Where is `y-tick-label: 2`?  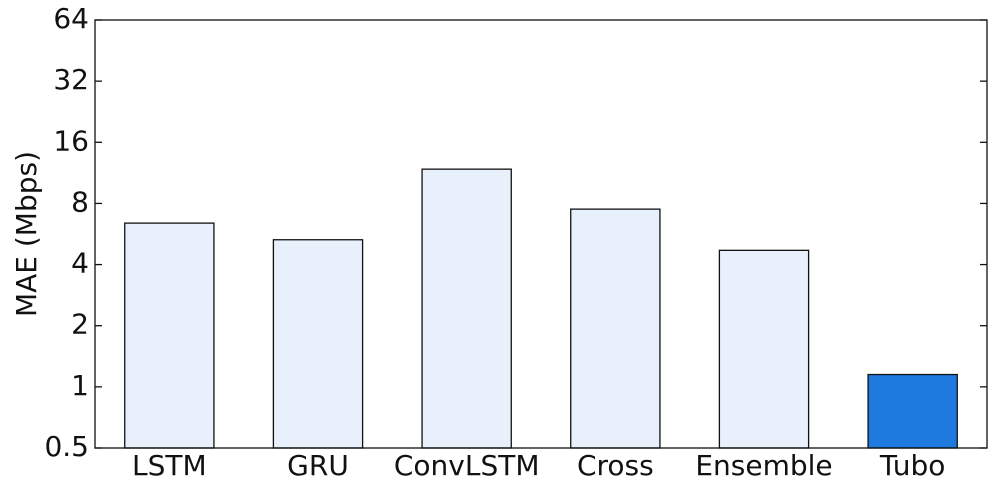 y-tick-label: 2 is located at coordinates (80, 324).